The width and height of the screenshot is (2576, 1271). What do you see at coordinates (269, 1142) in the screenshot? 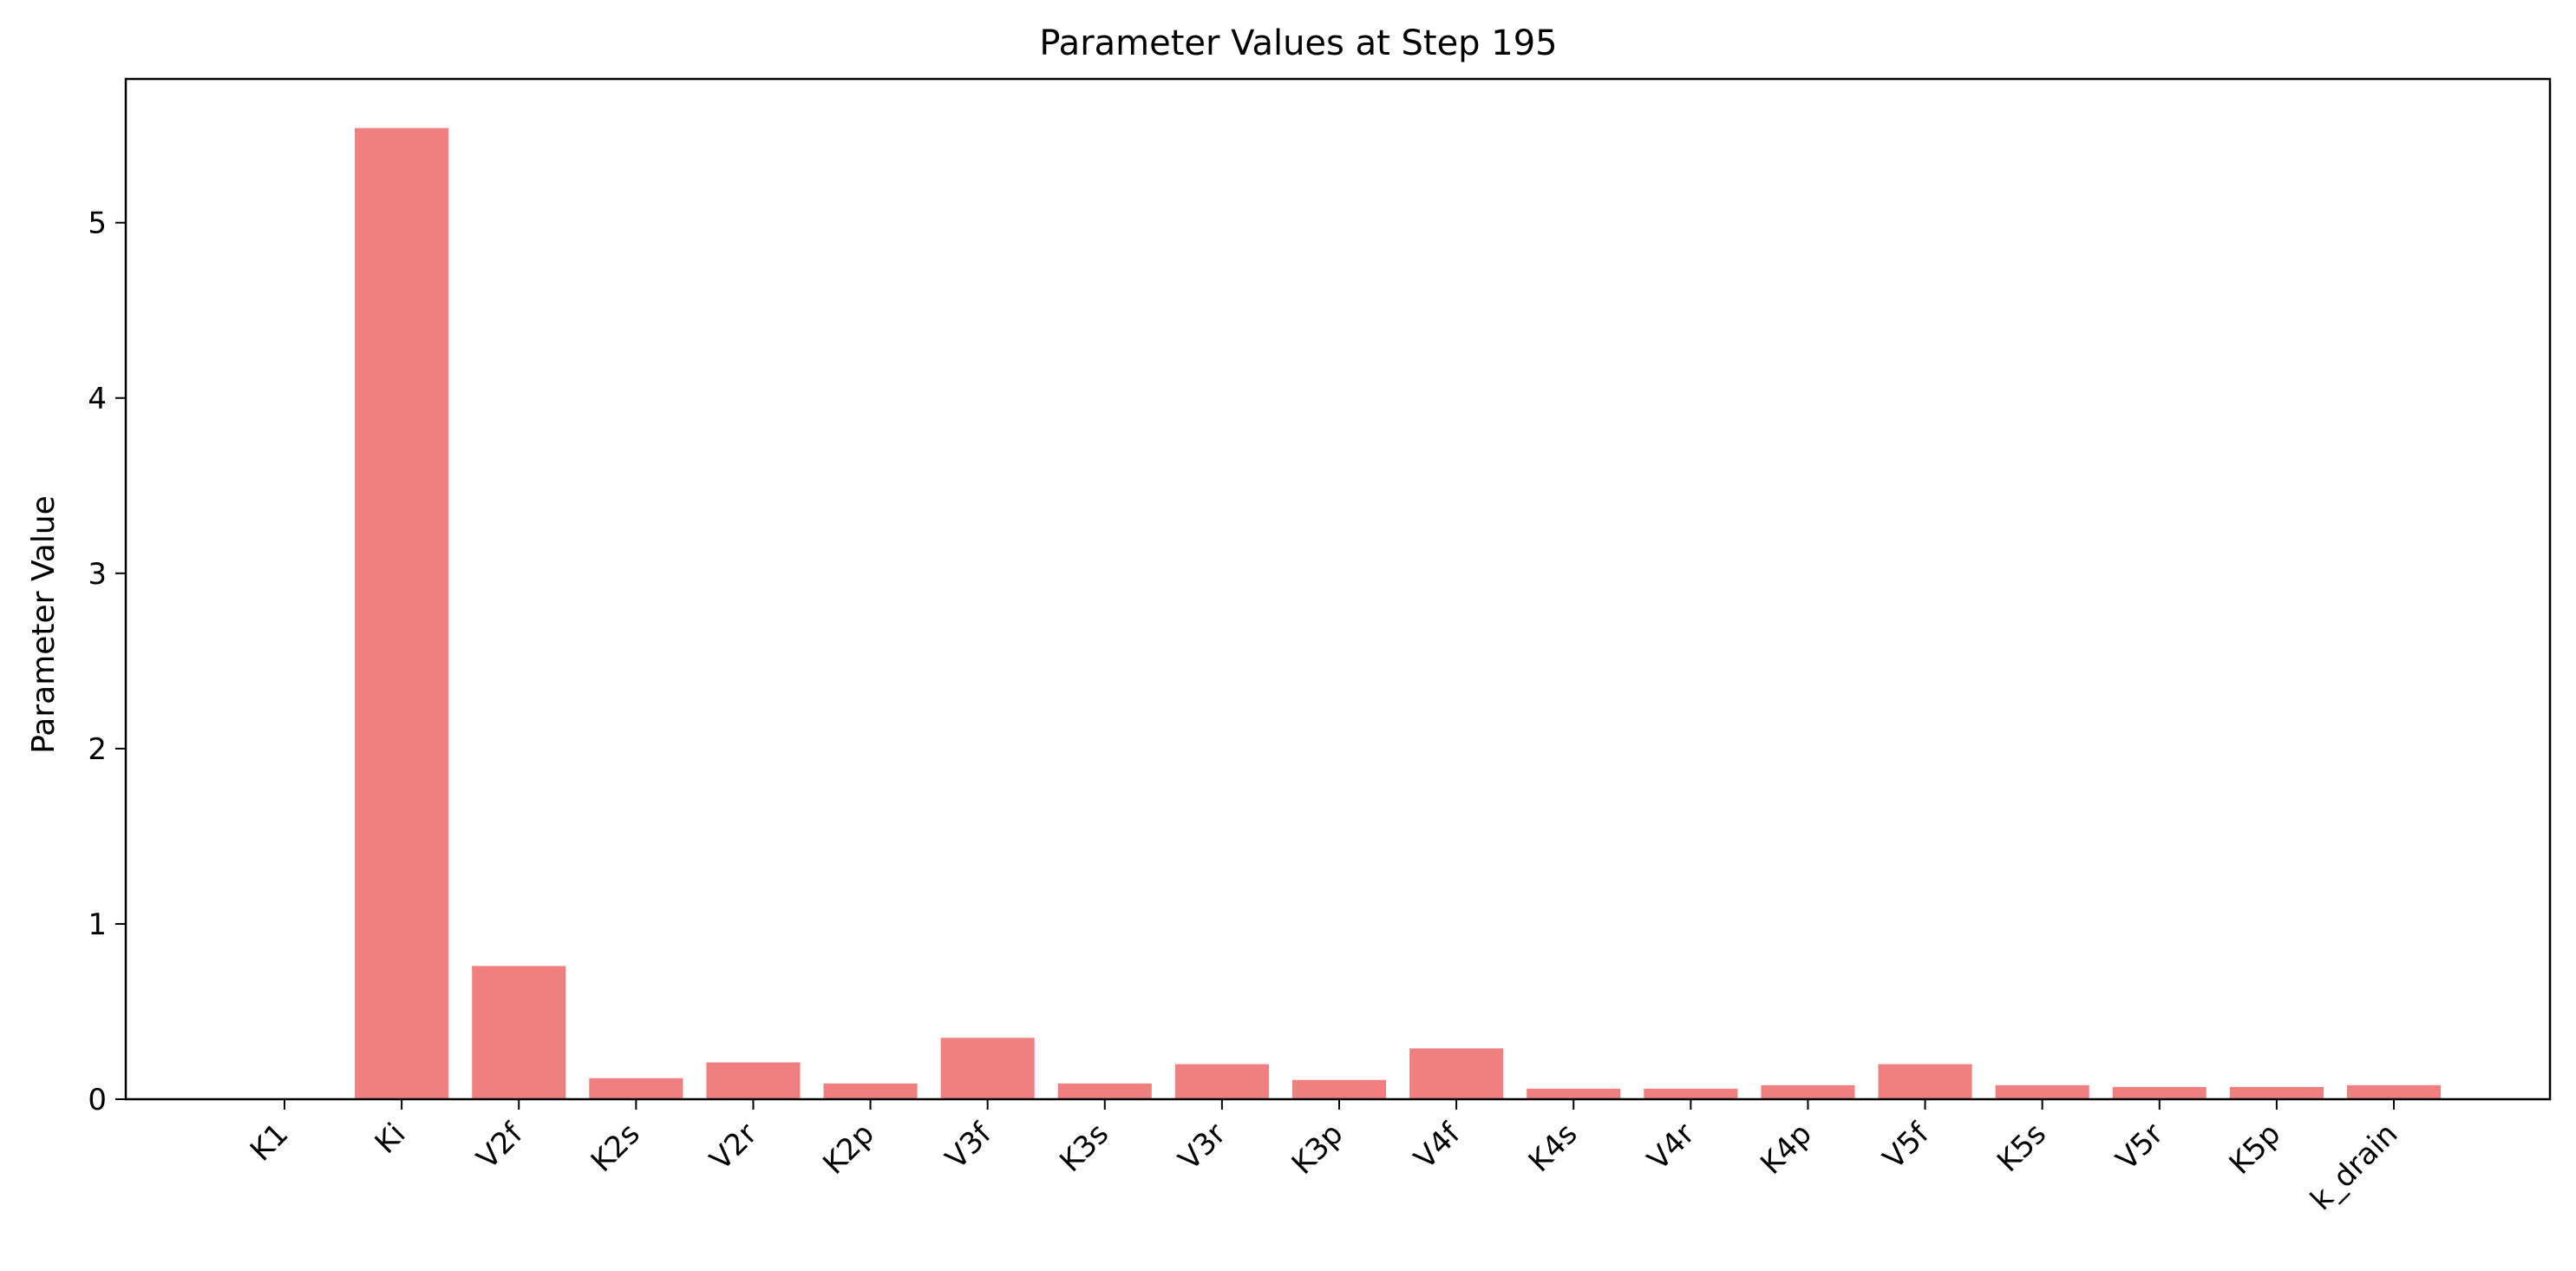
I see `x-tick-label: K1` at bounding box center [269, 1142].